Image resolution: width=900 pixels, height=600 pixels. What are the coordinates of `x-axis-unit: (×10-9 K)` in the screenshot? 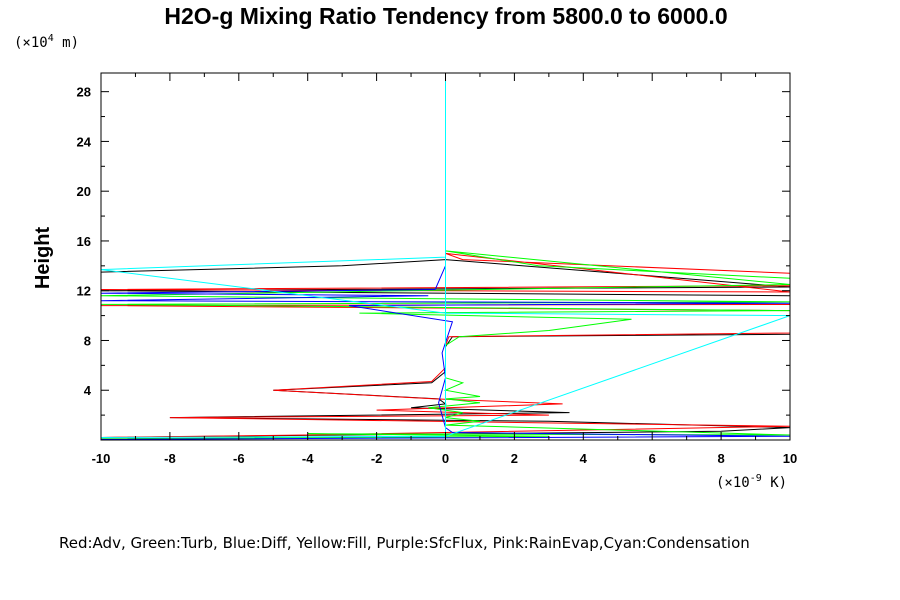 It's located at (751, 482).